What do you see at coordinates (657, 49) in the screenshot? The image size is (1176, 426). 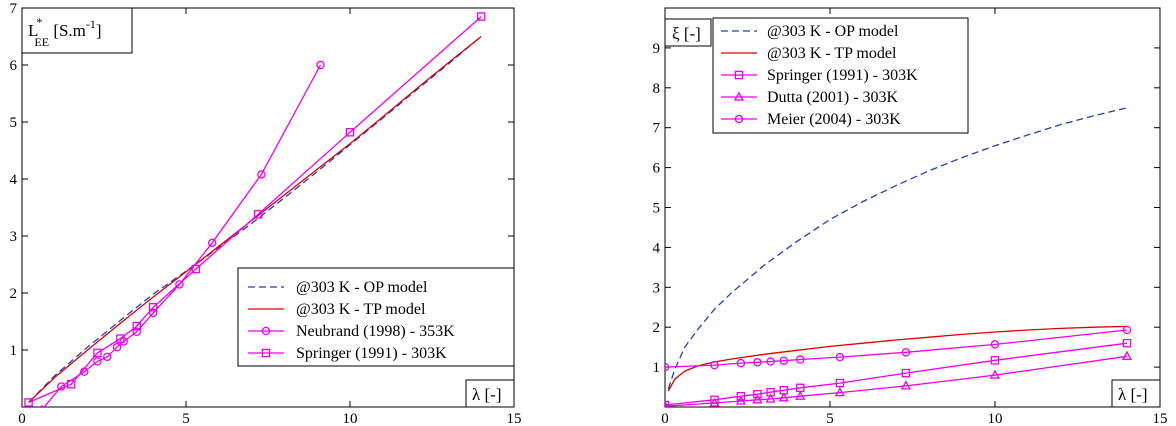 I see `y-tick-label: 9` at bounding box center [657, 49].